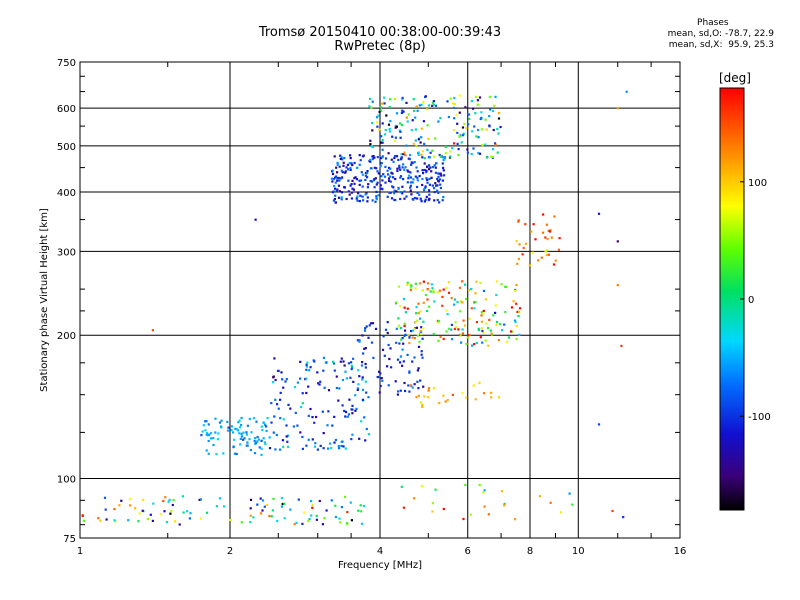 The height and width of the screenshot is (600, 800). What do you see at coordinates (380, 46) in the screenshot?
I see `chart-subtitle: RwPretec (8p)` at bounding box center [380, 46].